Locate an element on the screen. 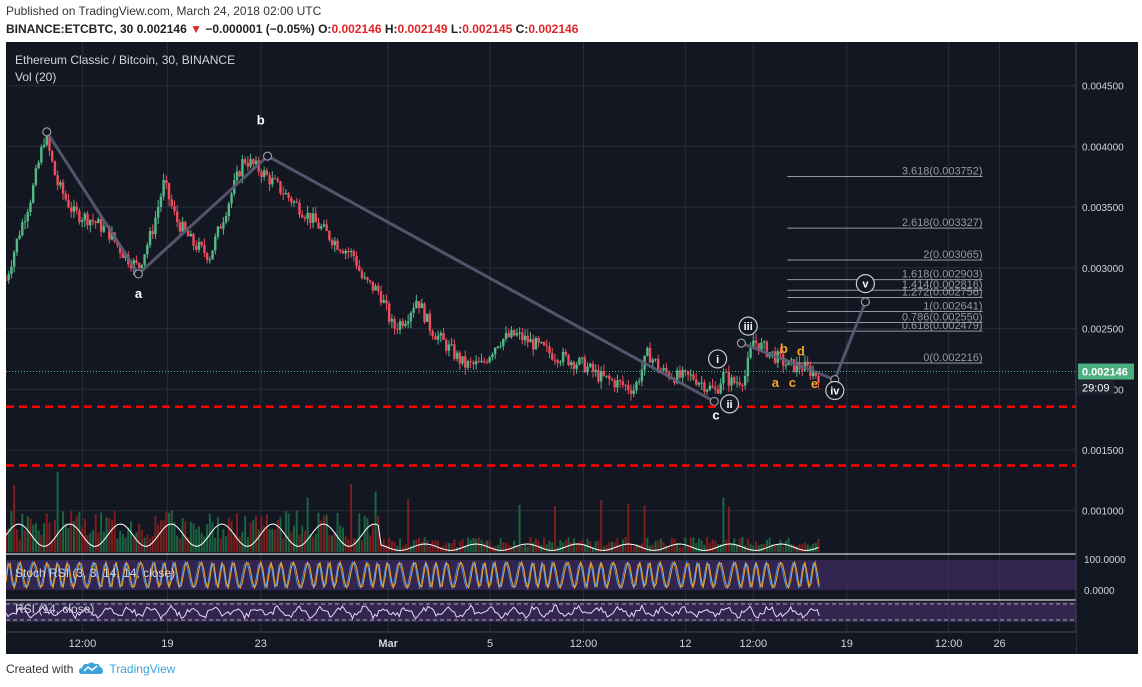 The image size is (1142, 687). change: −0.000001 (−0.05%) is located at coordinates (260, 29).